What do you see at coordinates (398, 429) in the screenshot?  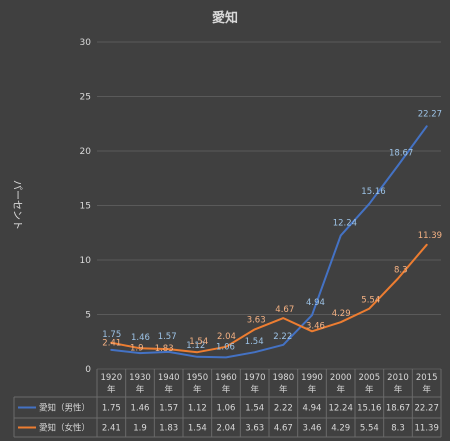 I see `table-cell: 8.3` at bounding box center [398, 429].